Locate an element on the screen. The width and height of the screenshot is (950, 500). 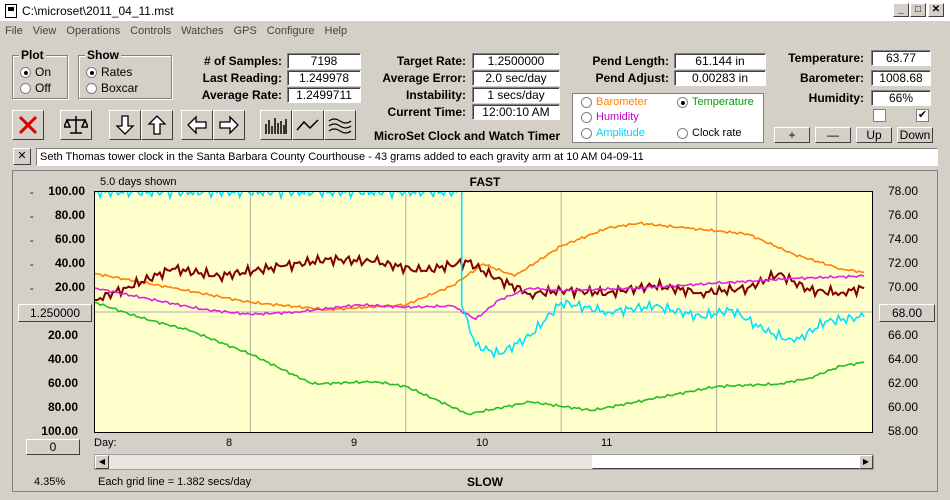
arrow-right-icon is located at coordinates (229, 125).